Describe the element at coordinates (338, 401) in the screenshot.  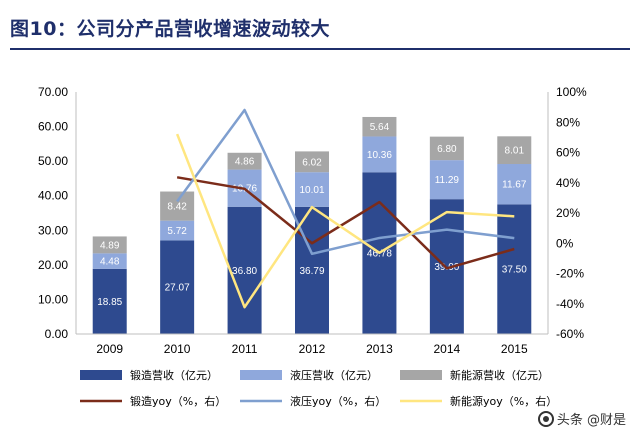
I see `legend-label-hydraulic-line: 液压yoy（%，右）` at that location.